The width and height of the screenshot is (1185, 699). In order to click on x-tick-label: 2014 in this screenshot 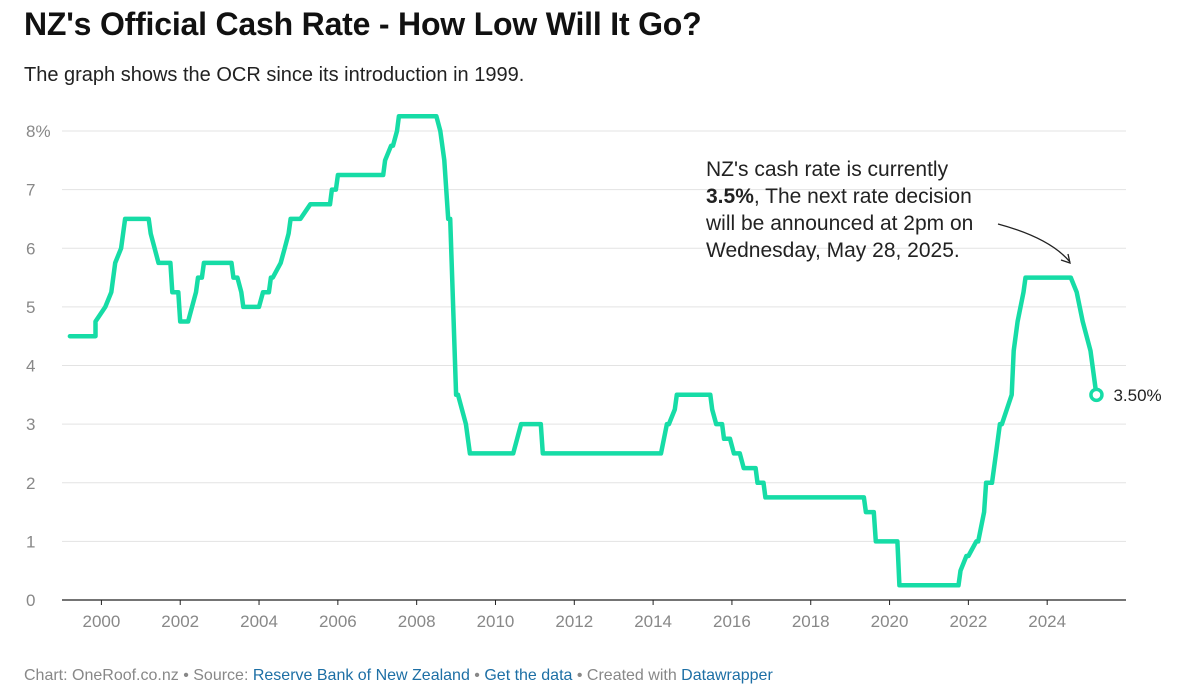, I will do `click(653, 621)`.